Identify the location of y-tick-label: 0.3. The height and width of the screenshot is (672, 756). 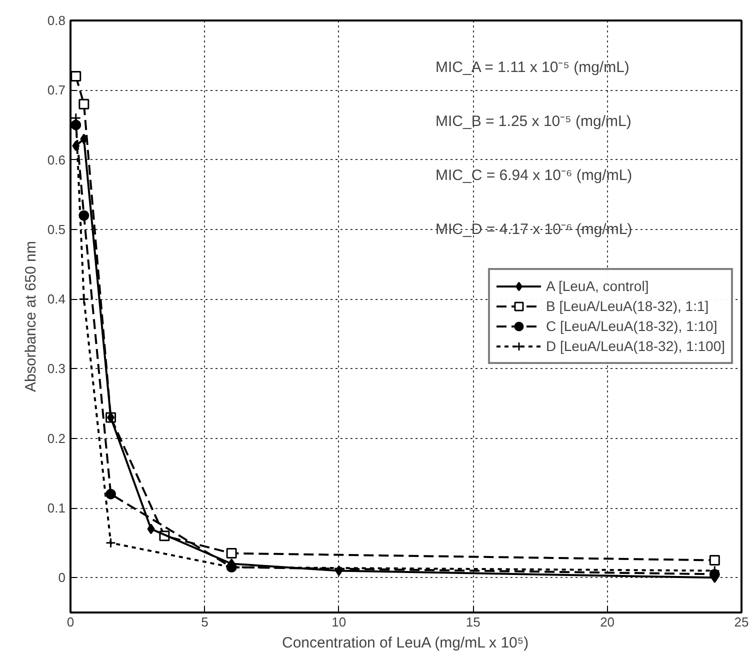
(56, 368).